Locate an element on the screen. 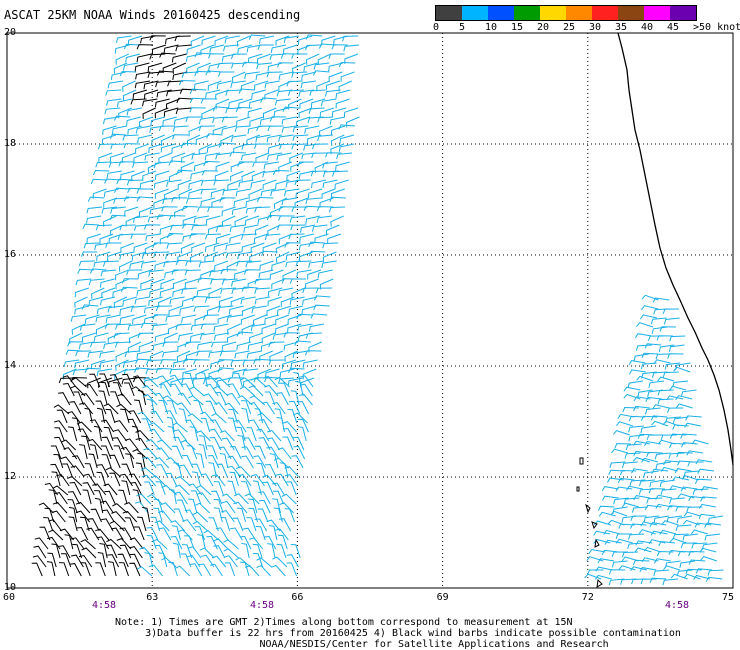 The width and height of the screenshot is (740, 650). lat-label: 20 is located at coordinates (10, 32).